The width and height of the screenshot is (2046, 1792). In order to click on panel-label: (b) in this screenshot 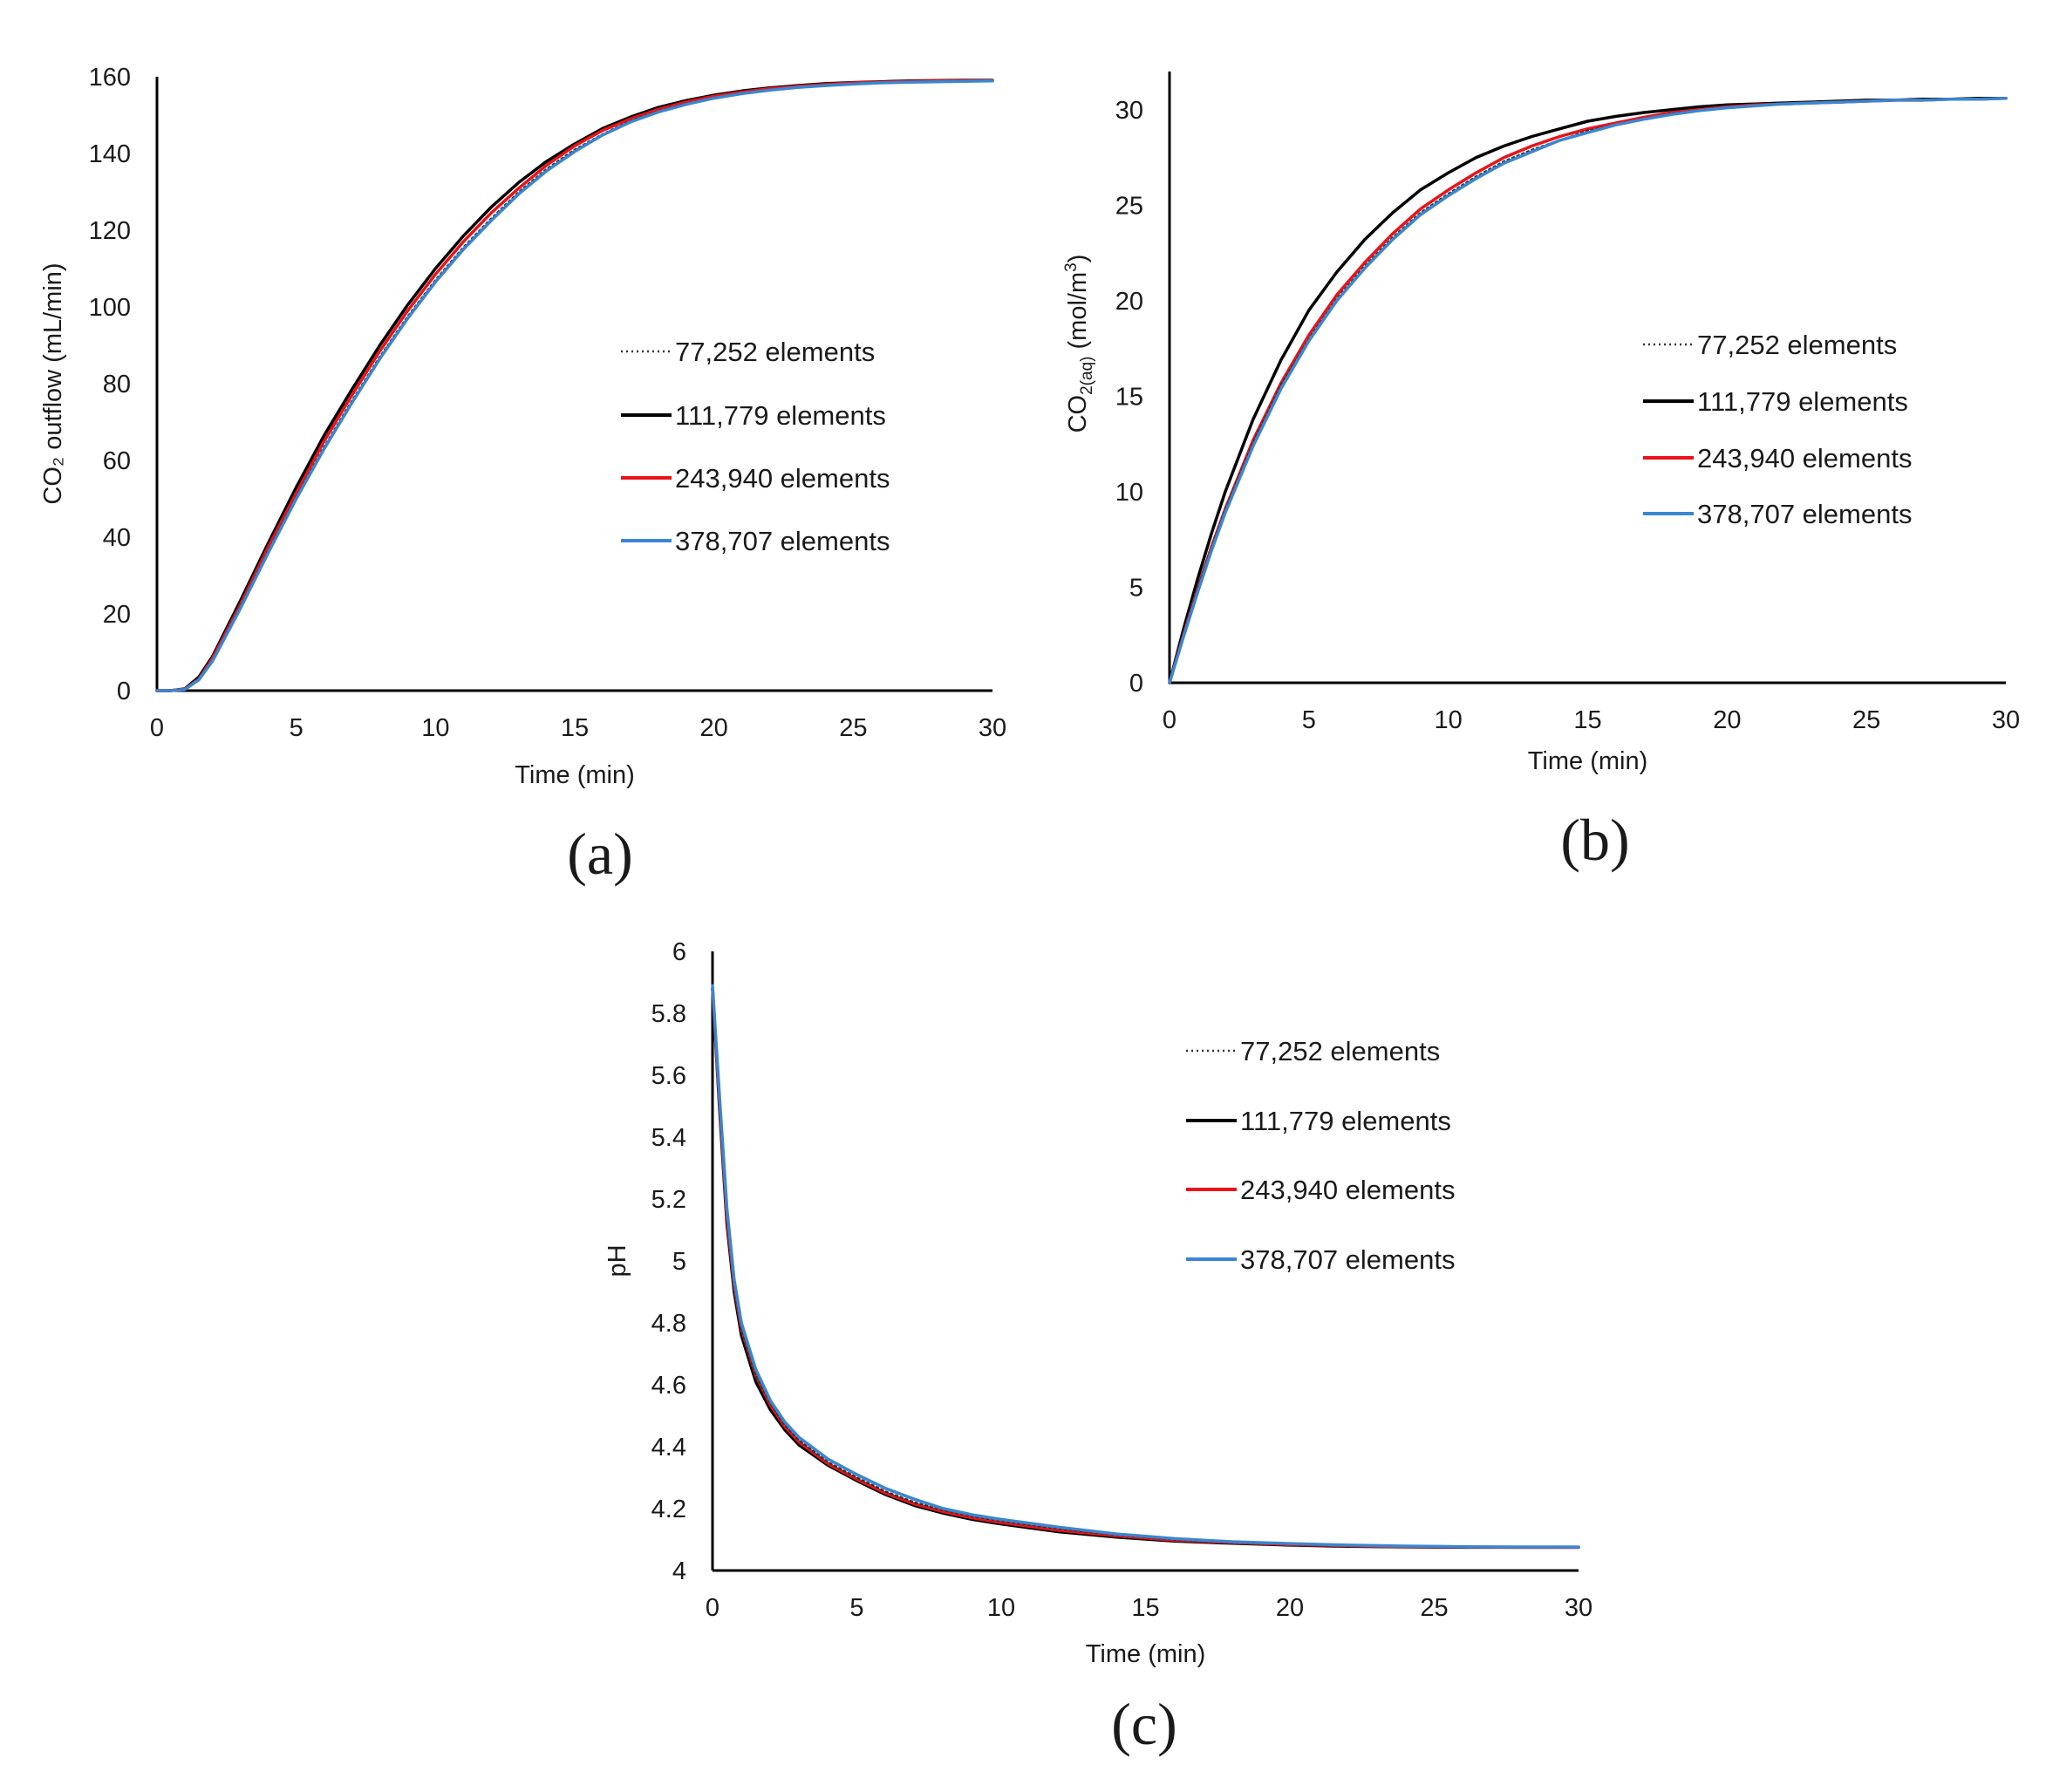, I will do `click(1595, 840)`.